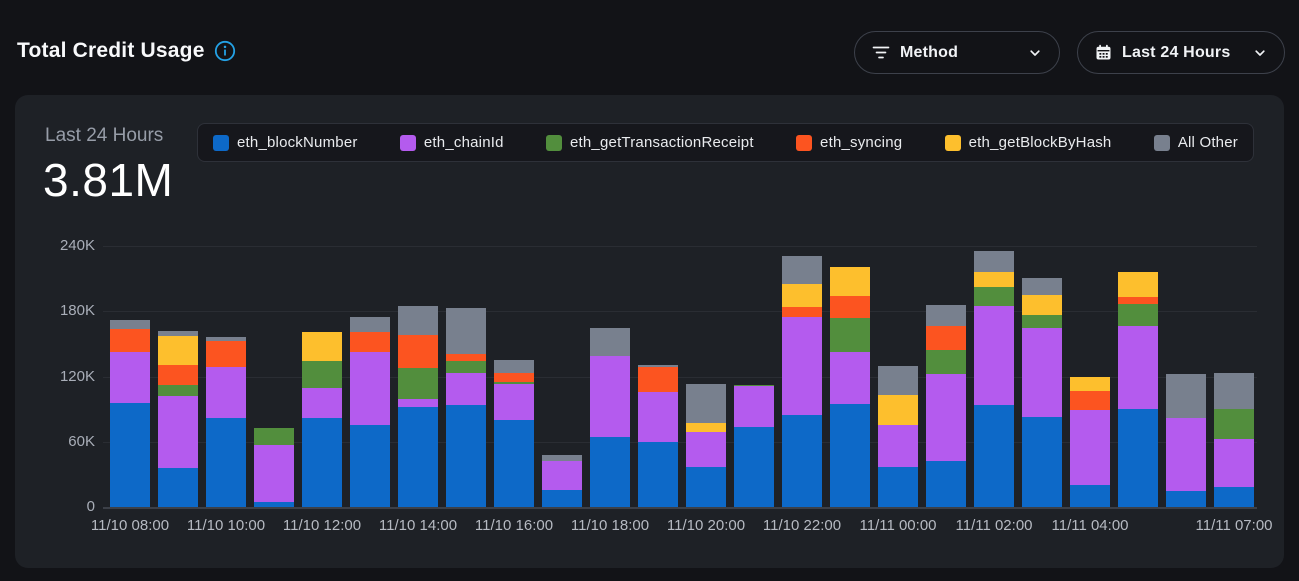 The height and width of the screenshot is (581, 1299). What do you see at coordinates (1028, 142) in the screenshot?
I see `legend-item-eth_getBlockByHash: eth_getBlockByHash` at bounding box center [1028, 142].